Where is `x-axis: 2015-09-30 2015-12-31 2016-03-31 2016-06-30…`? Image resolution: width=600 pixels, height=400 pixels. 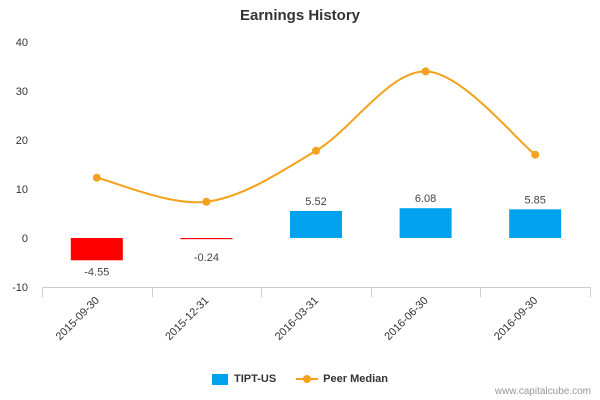
x-axis: 2015-09-30 2015-12-31 2016-03-31 2016-06-30… is located at coordinates (316, 315).